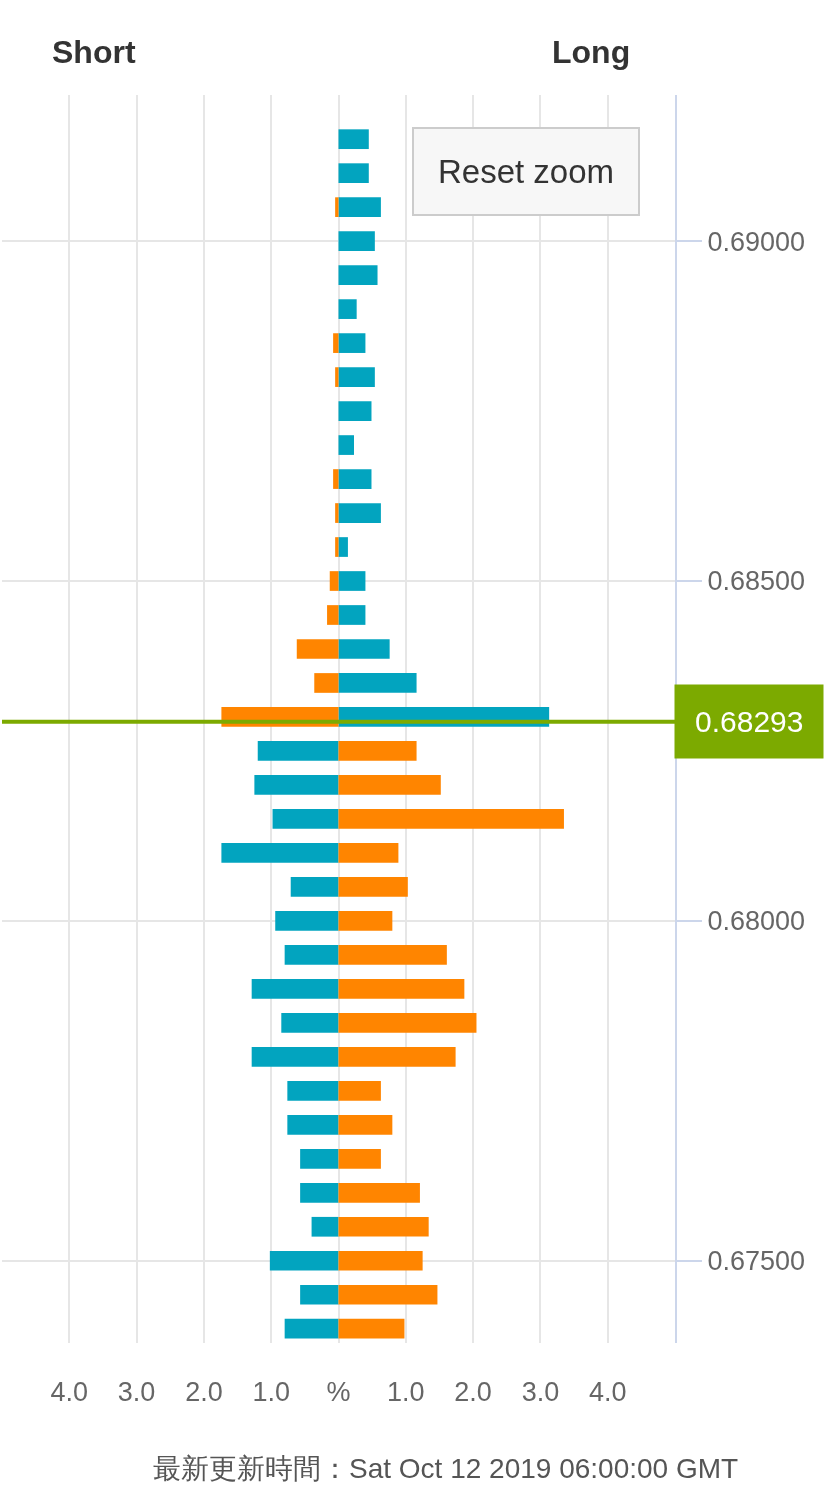 This screenshot has width=833, height=1489. I want to click on y-tick-label: 0.67500, so click(756, 1261).